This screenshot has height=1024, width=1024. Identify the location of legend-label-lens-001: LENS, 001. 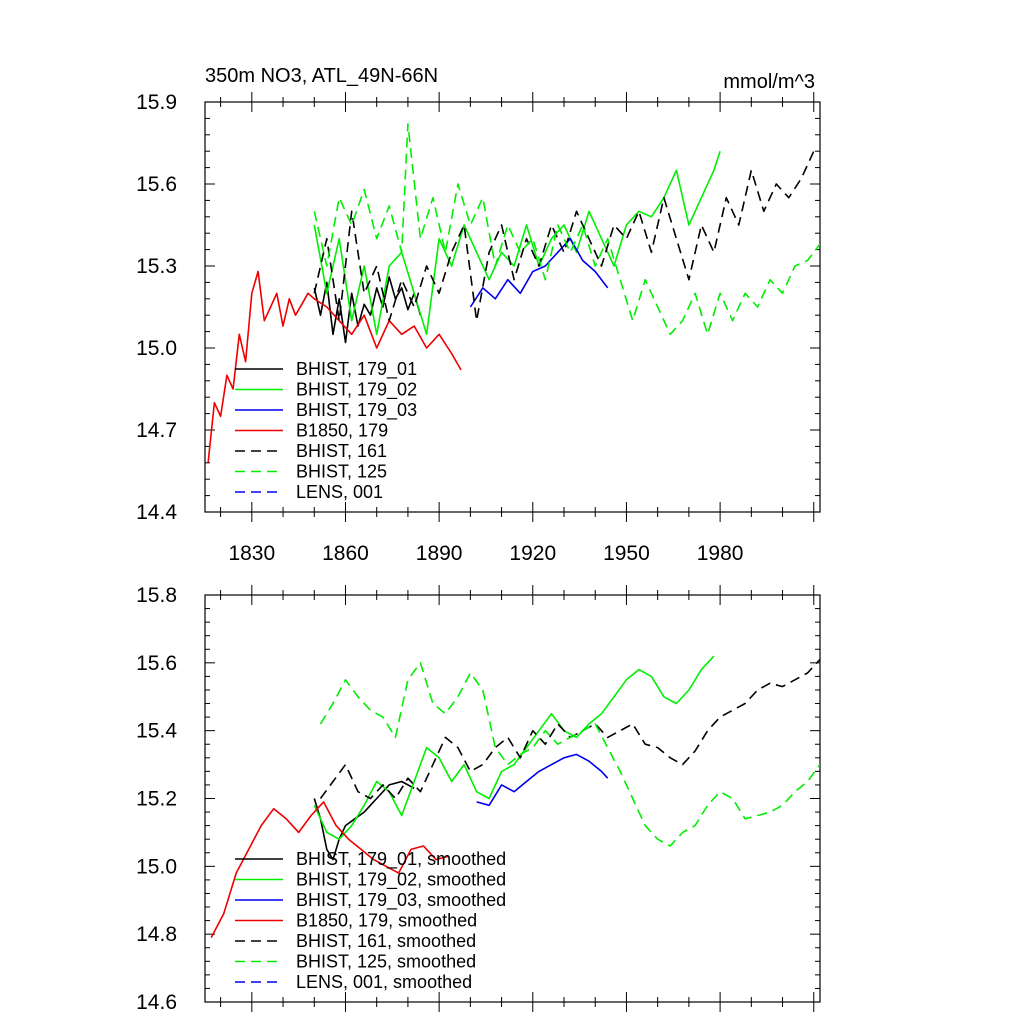
(339, 492).